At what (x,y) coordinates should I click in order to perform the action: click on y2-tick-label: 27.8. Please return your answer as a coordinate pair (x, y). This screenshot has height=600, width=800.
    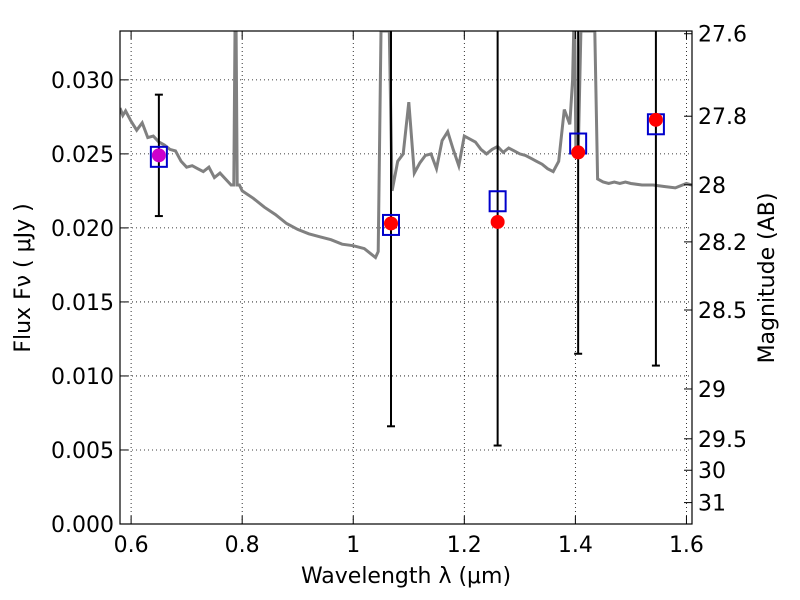
    Looking at the image, I should click on (722, 117).